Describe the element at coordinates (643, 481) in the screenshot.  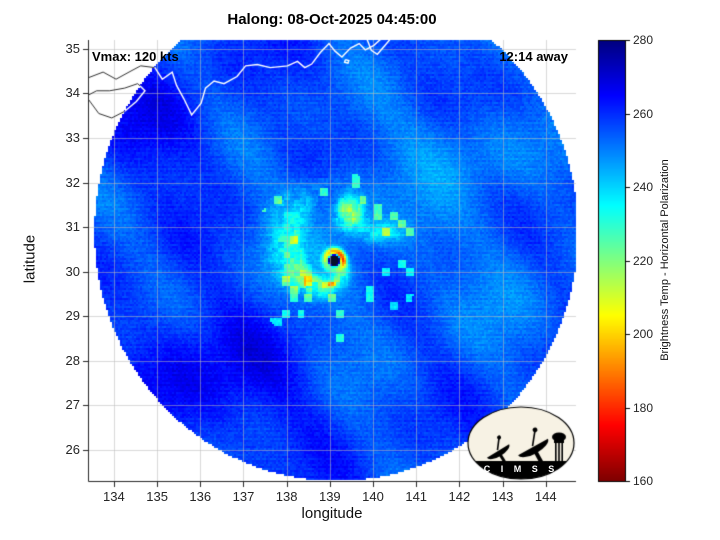
I see `colorbar-tick-label: 160` at that location.